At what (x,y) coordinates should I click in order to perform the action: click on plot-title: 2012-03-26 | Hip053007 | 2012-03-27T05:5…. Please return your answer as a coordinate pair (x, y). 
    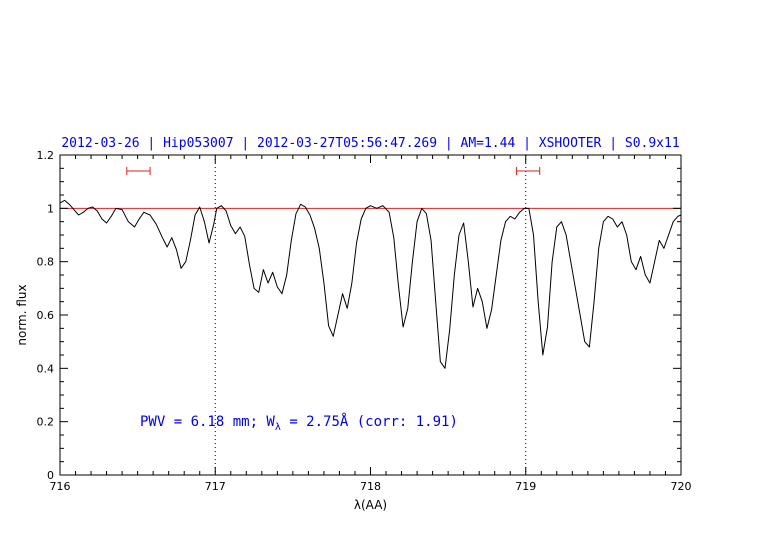
    Looking at the image, I should click on (370, 143).